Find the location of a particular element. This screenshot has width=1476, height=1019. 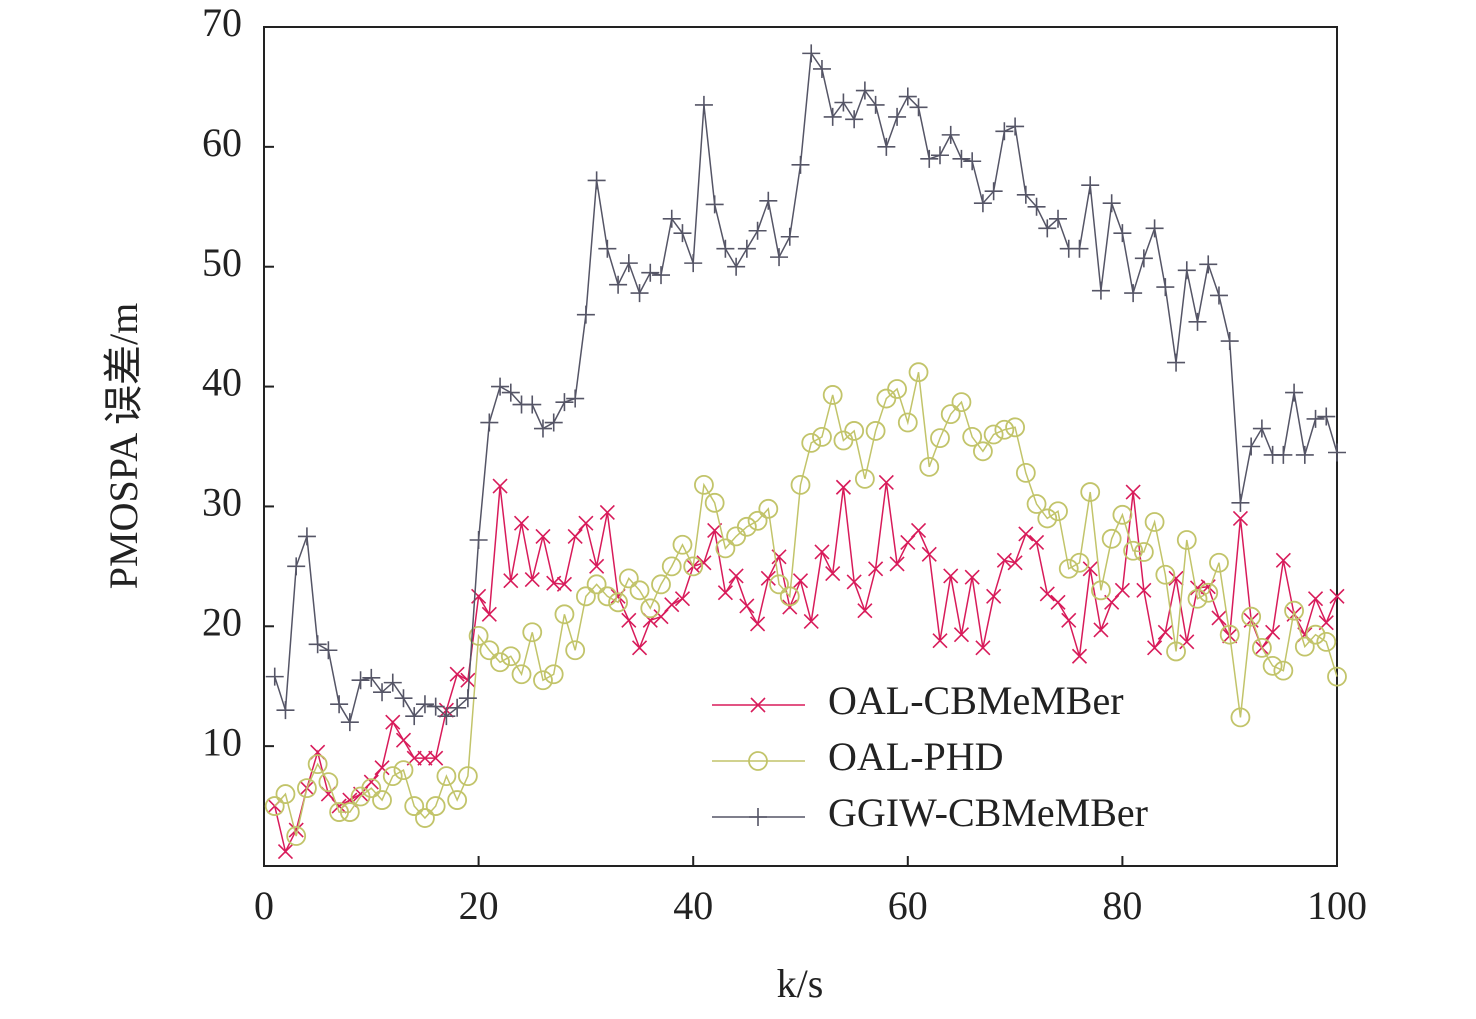

y-tick-label: 30 is located at coordinates (222, 502).